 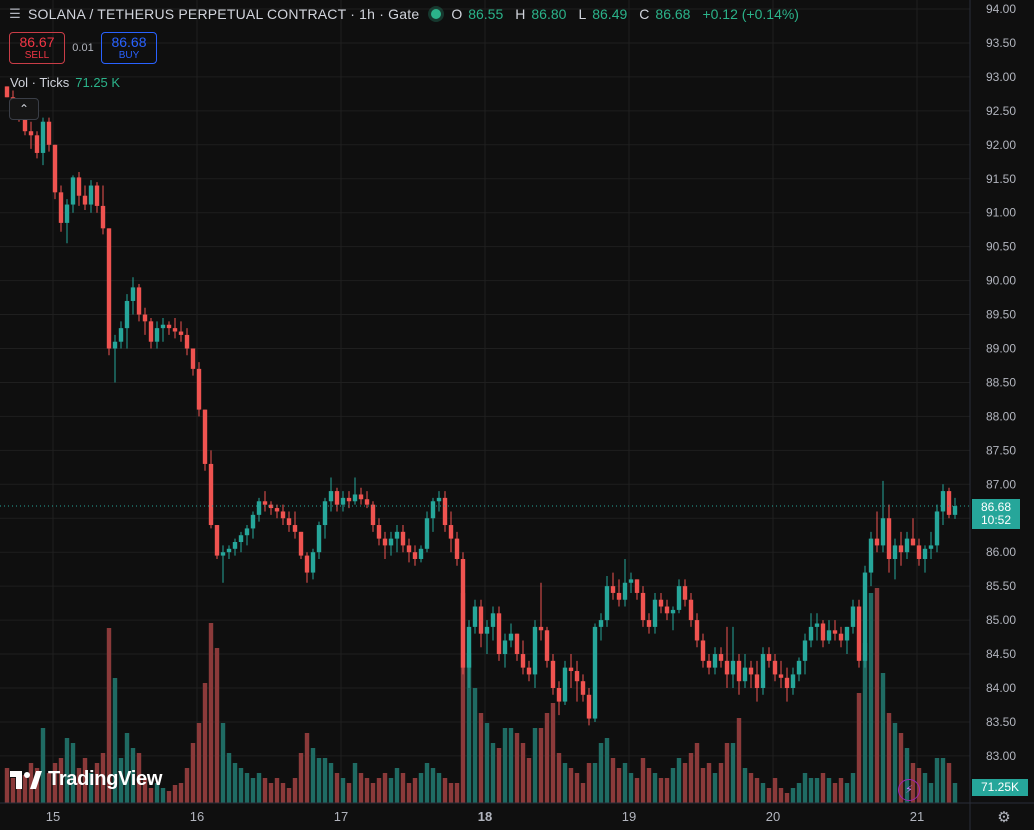 I want to click on settings-gear-icon: ⚙, so click(x=1004, y=817).